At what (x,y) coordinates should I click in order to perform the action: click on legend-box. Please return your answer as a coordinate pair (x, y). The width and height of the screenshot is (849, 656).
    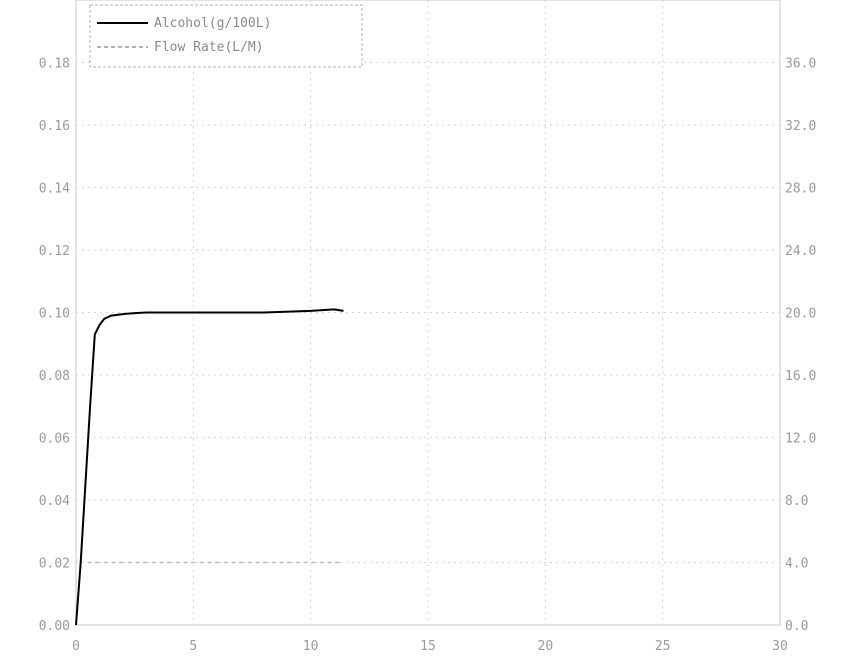
    Looking at the image, I should click on (226, 36).